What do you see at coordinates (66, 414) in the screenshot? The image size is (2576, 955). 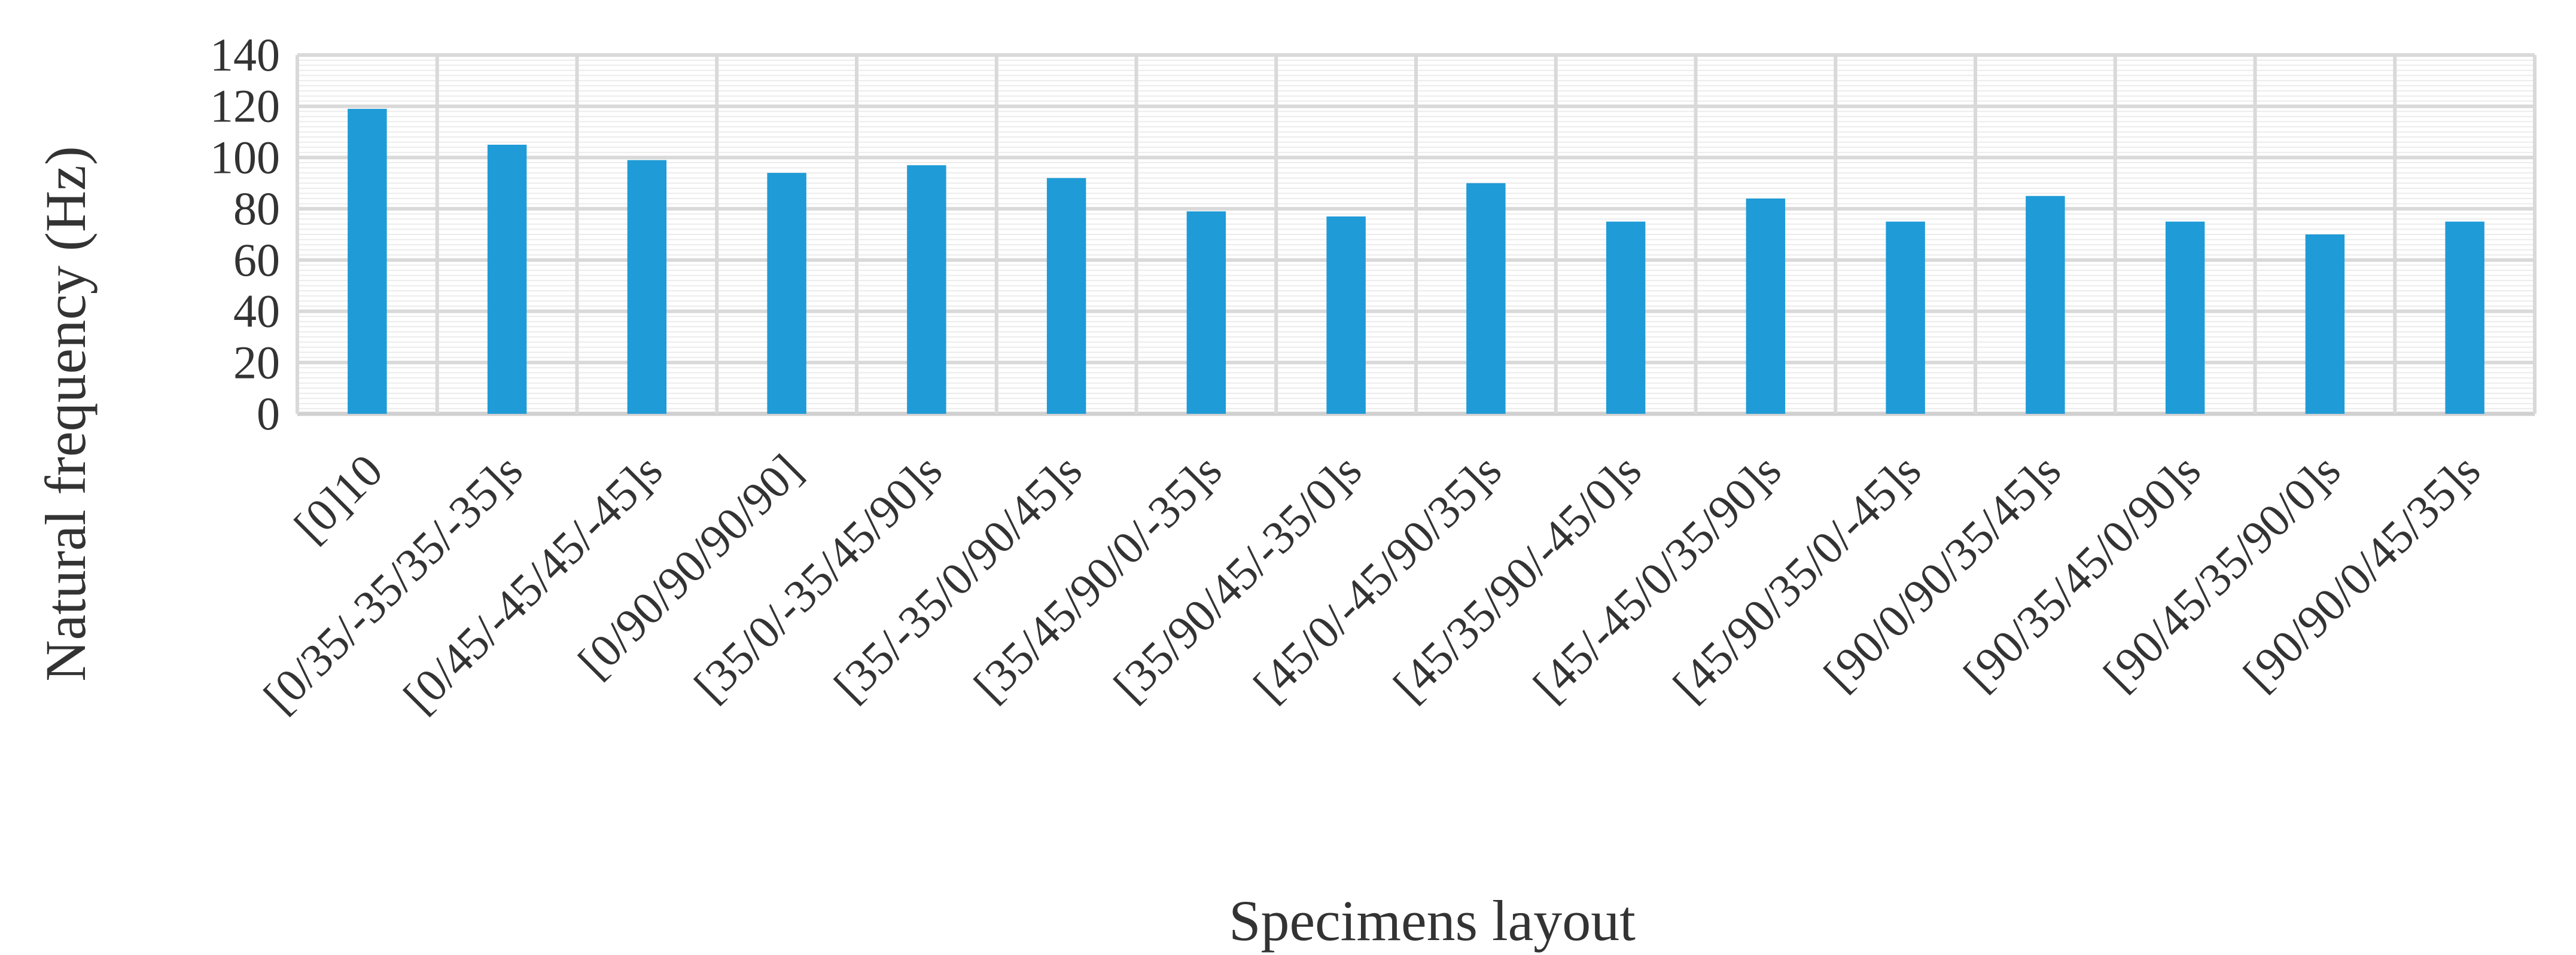 I see `y-axis-title: Natural frequency (Hz)` at bounding box center [66, 414].